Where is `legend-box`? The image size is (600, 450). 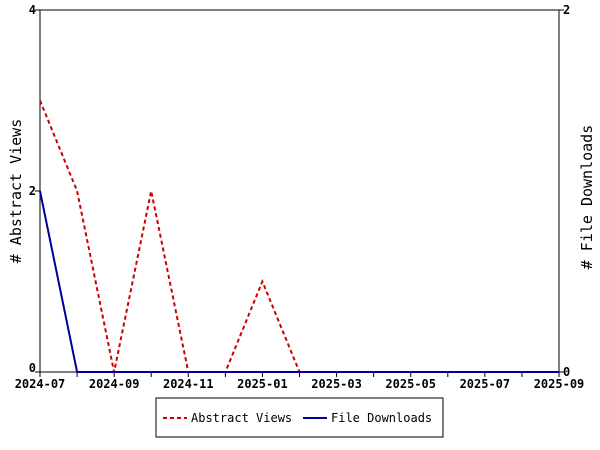
legend-box is located at coordinates (299, 417).